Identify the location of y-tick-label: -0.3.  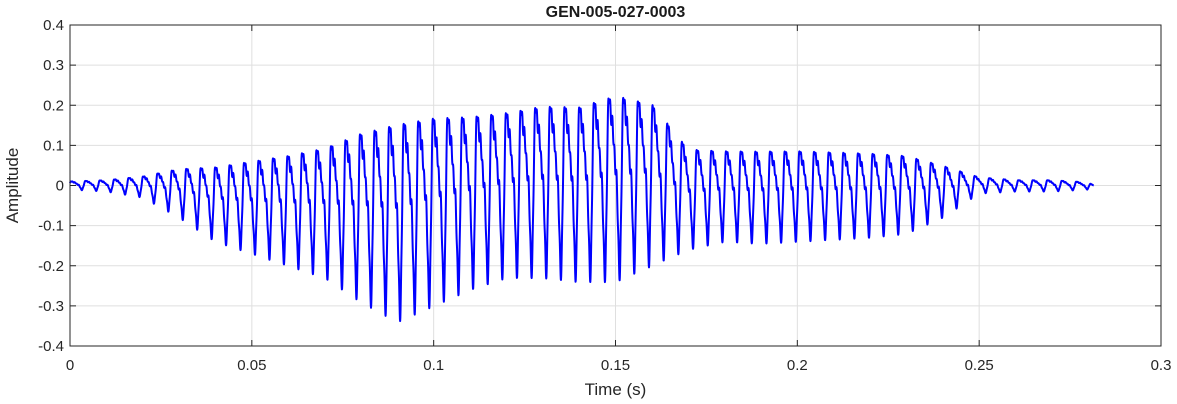
(51, 306).